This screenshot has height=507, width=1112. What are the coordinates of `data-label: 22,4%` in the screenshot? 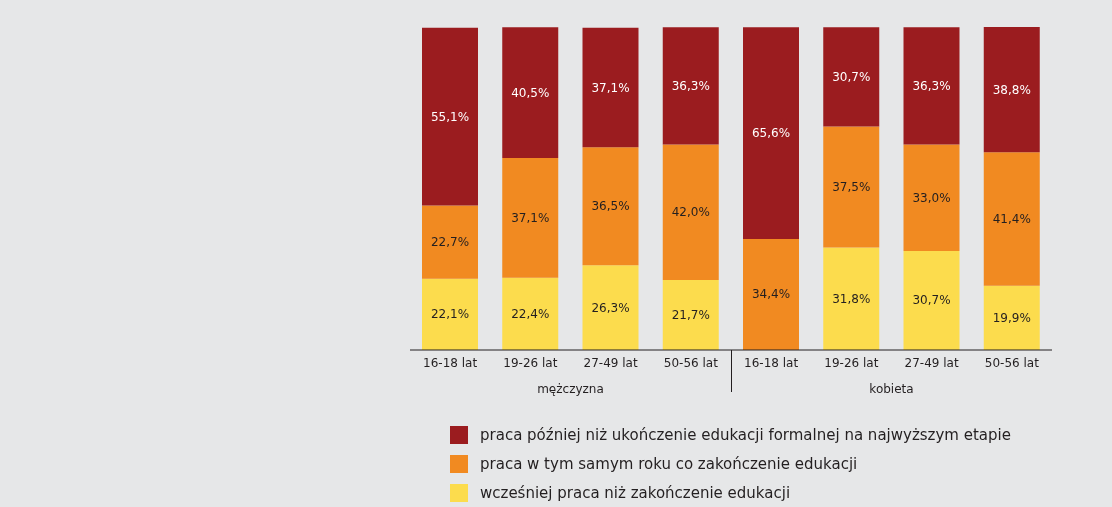 It's located at (530, 313).